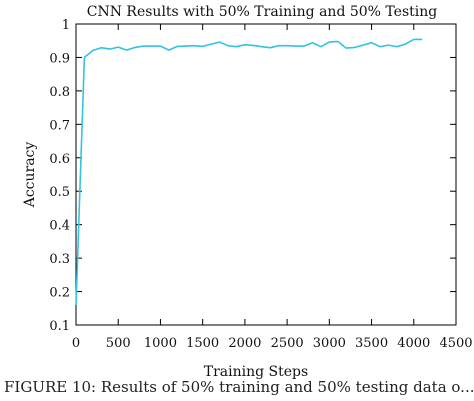 Image resolution: width=474 pixels, height=401 pixels. What do you see at coordinates (256, 372) in the screenshot?
I see `x-axis-label: Training Steps` at bounding box center [256, 372].